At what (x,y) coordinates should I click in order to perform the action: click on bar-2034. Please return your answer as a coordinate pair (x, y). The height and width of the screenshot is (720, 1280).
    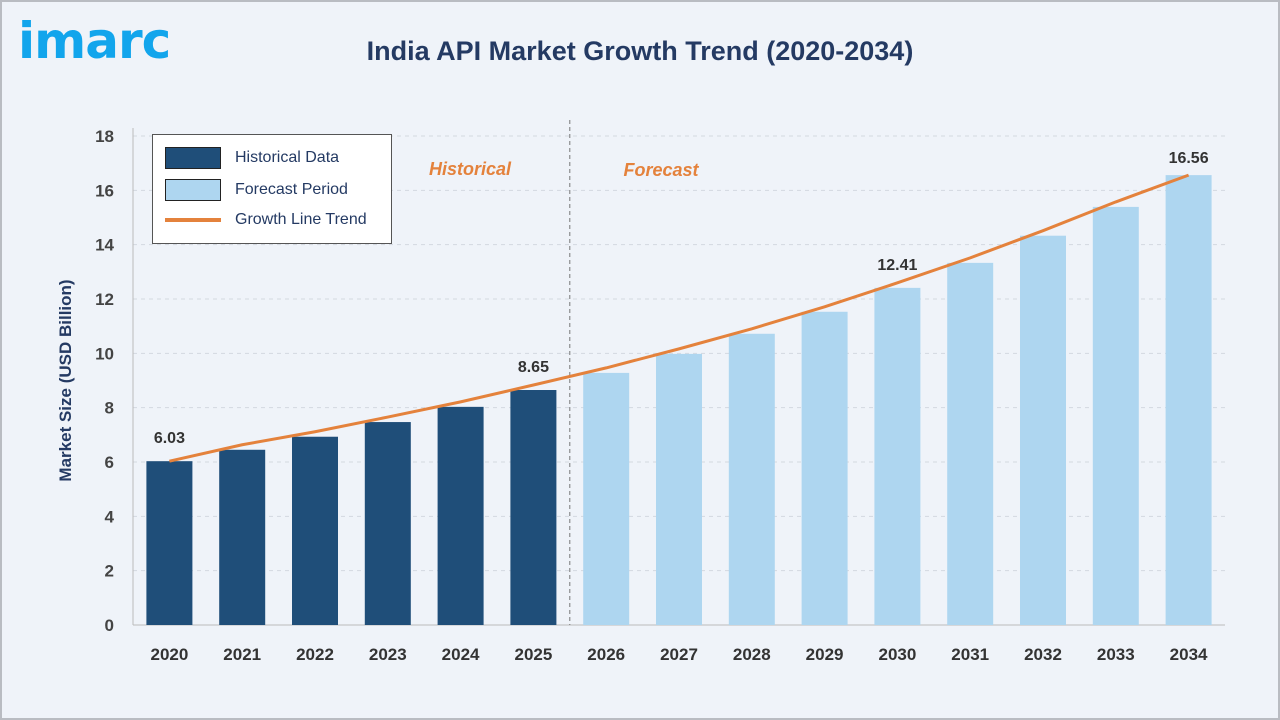
    Looking at the image, I should click on (1188, 400).